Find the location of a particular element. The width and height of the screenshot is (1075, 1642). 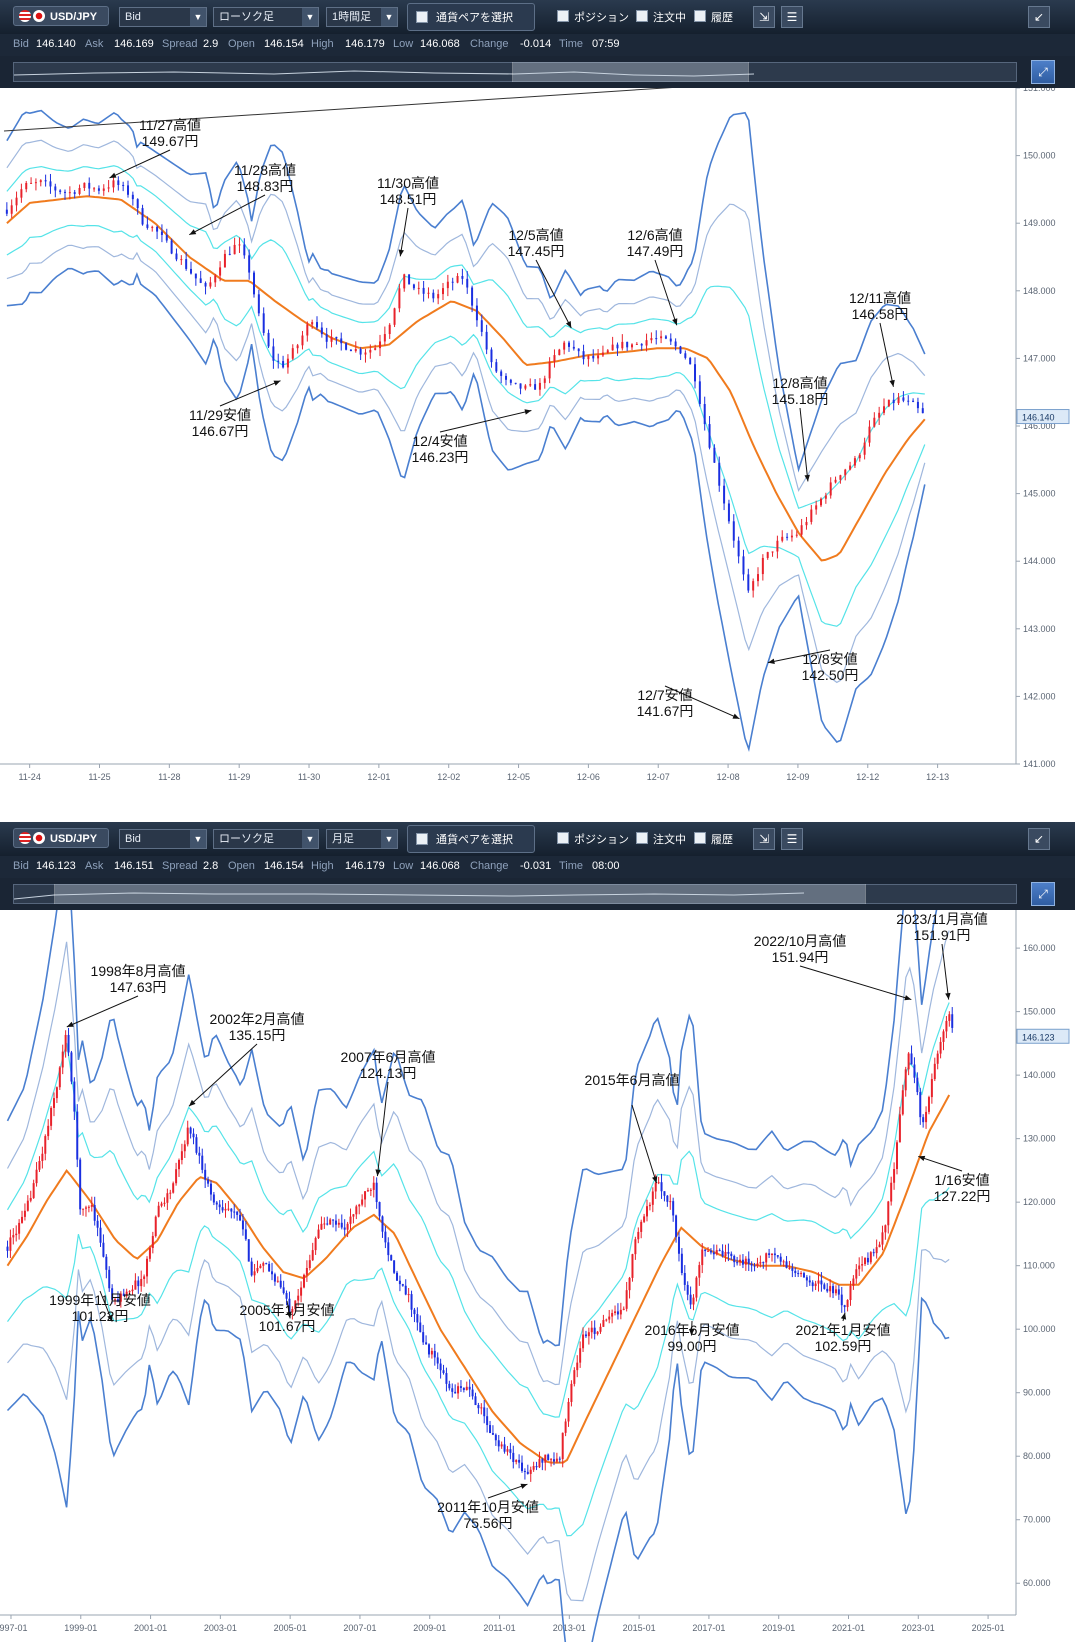

x-tick-label: 2007-01 is located at coordinates (359, 1628).